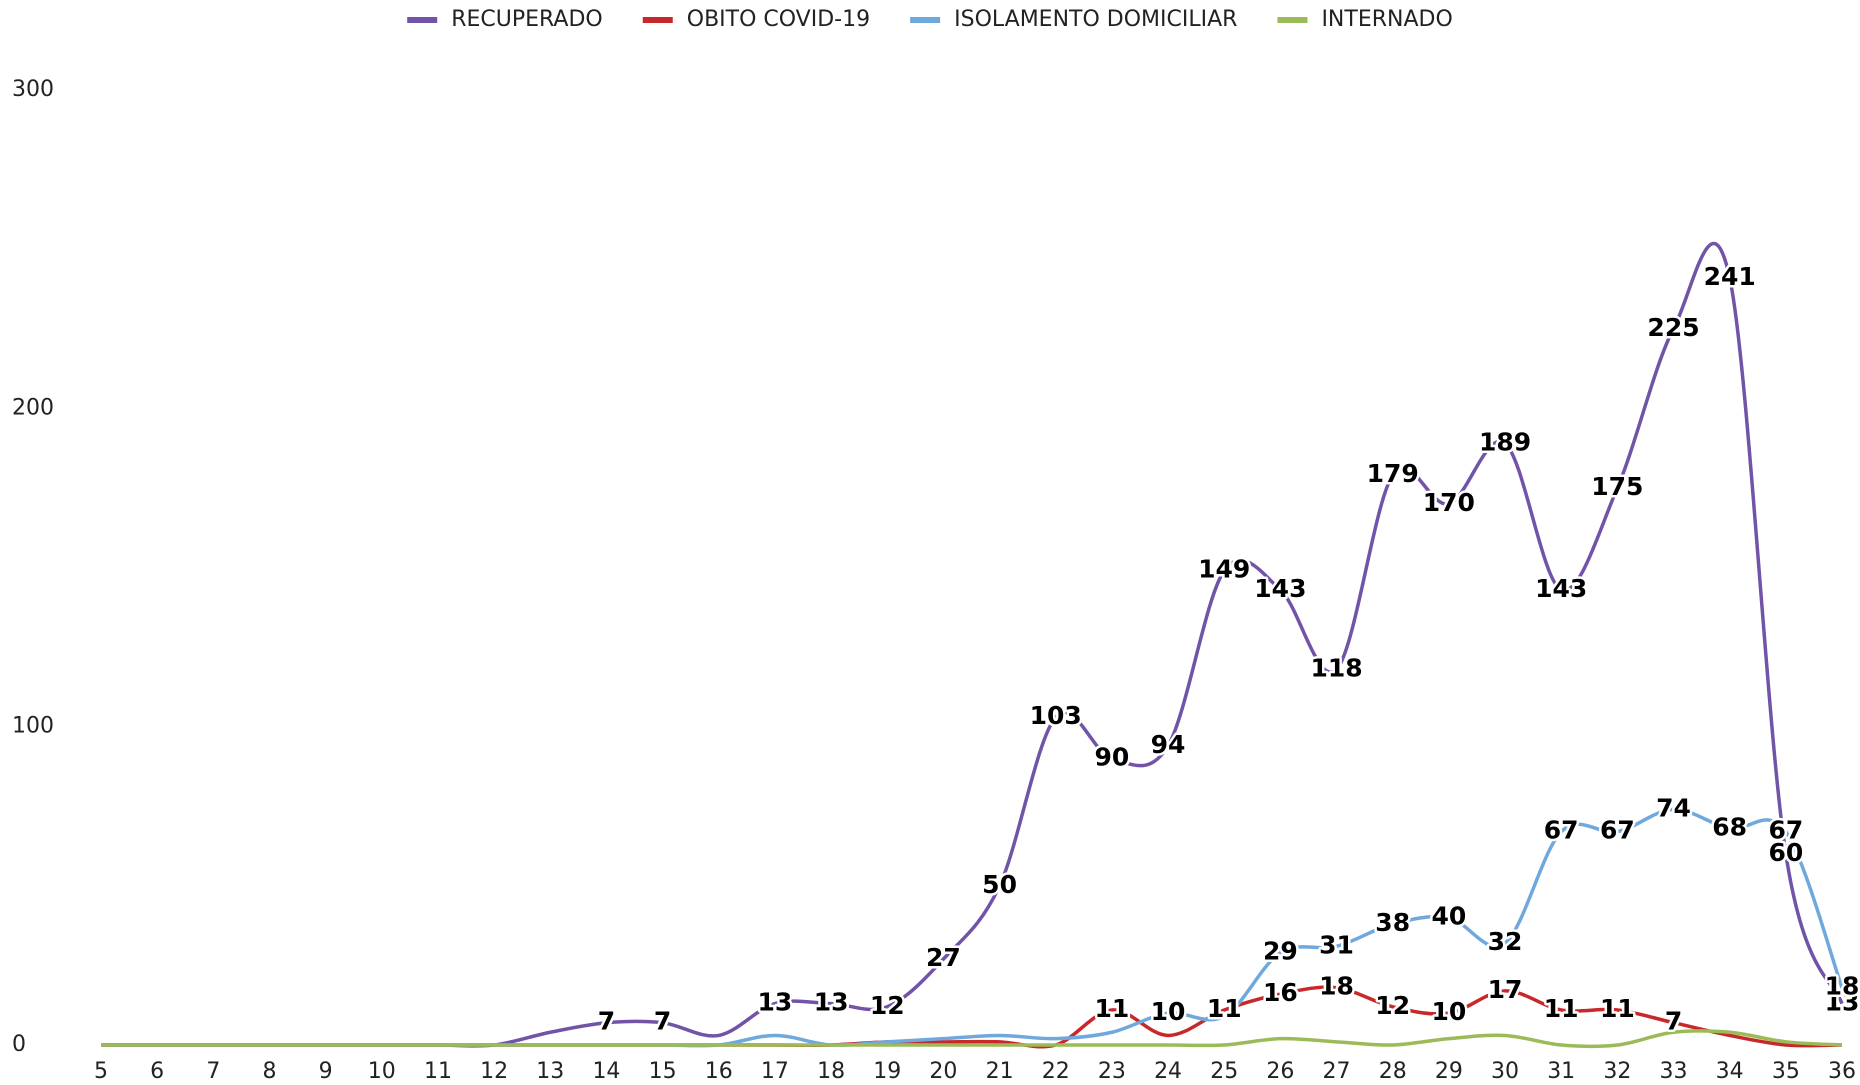 The height and width of the screenshot is (1085, 1860). Describe the element at coordinates (999, 884) in the screenshot. I see `data-label: 50` at that location.